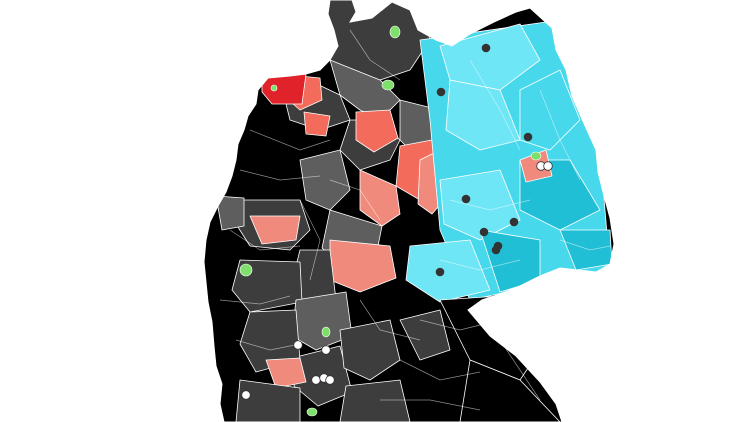  What do you see at coordinates (230, 213) in the screenshot?
I see `region-west-edge` at bounding box center [230, 213].